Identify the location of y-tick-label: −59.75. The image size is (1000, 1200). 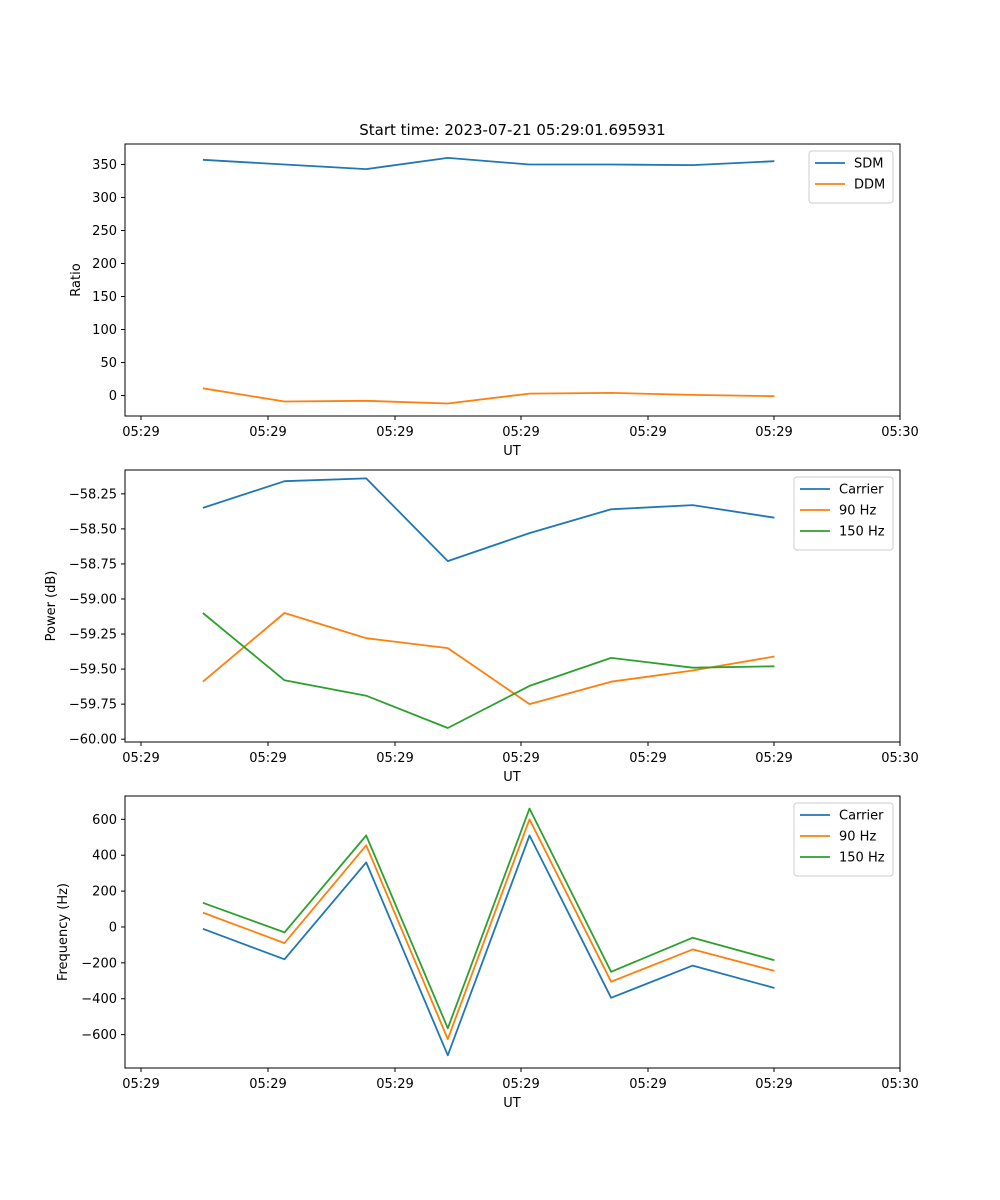
(93, 705).